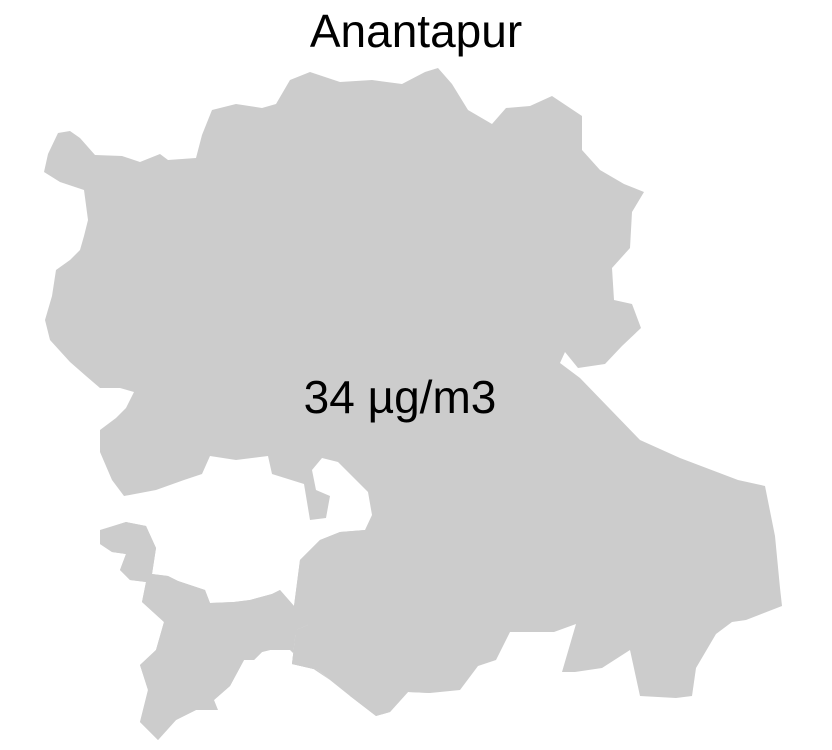  I want to click on pollution-value-label: 34 µg/m3, so click(400, 397).